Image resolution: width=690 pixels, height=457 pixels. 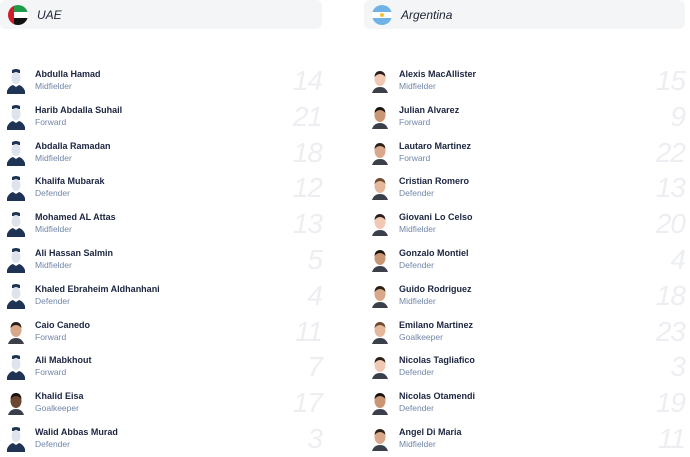 I want to click on player-name: Alexis MacAllister, so click(x=438, y=74).